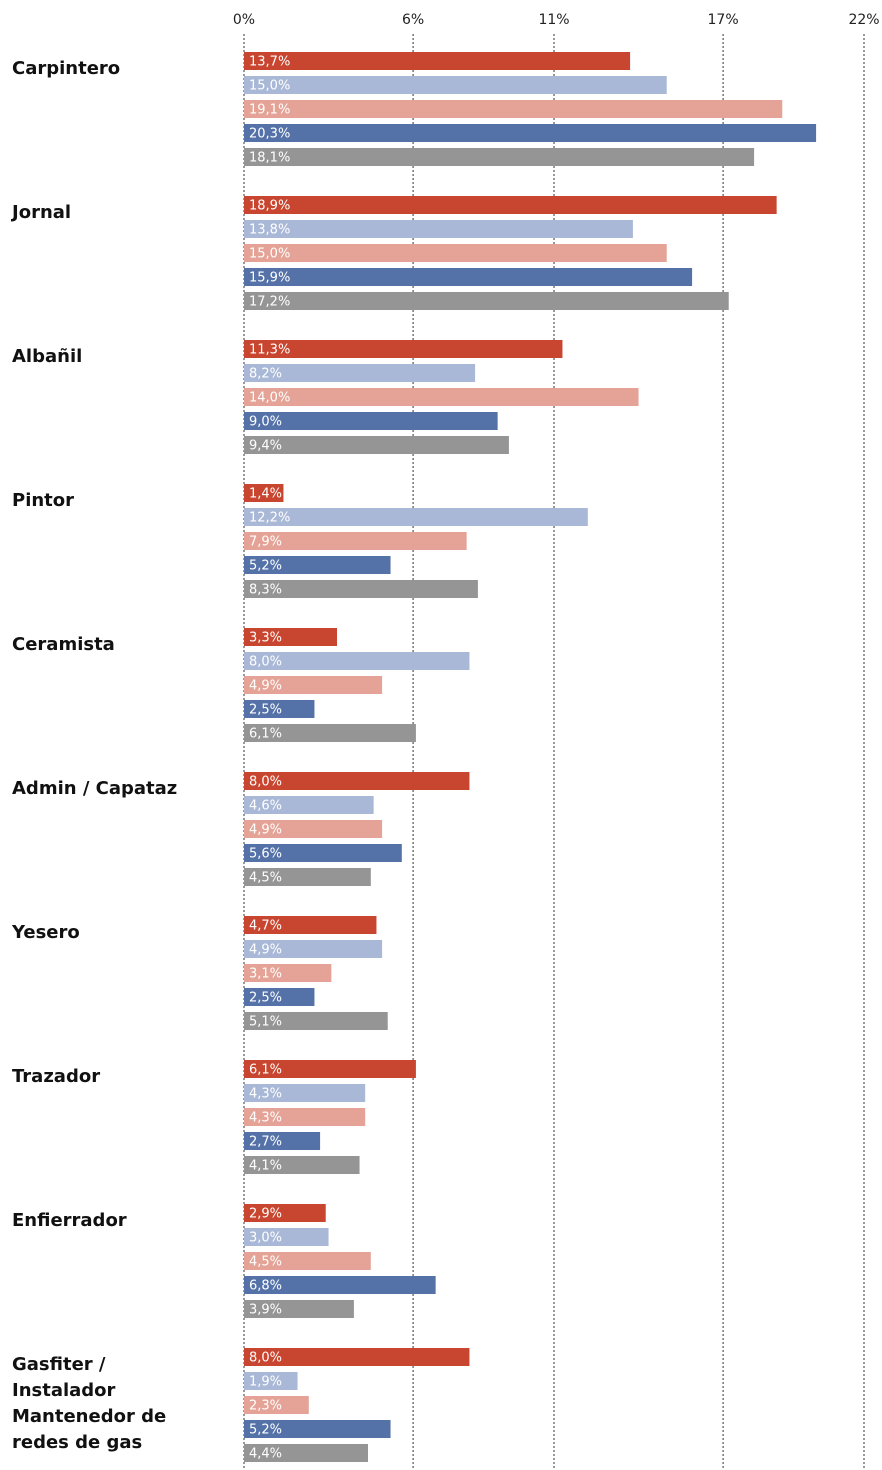 Image resolution: width=882 pixels, height=1470 pixels. I want to click on value-label: 18,9%, so click(269, 206).